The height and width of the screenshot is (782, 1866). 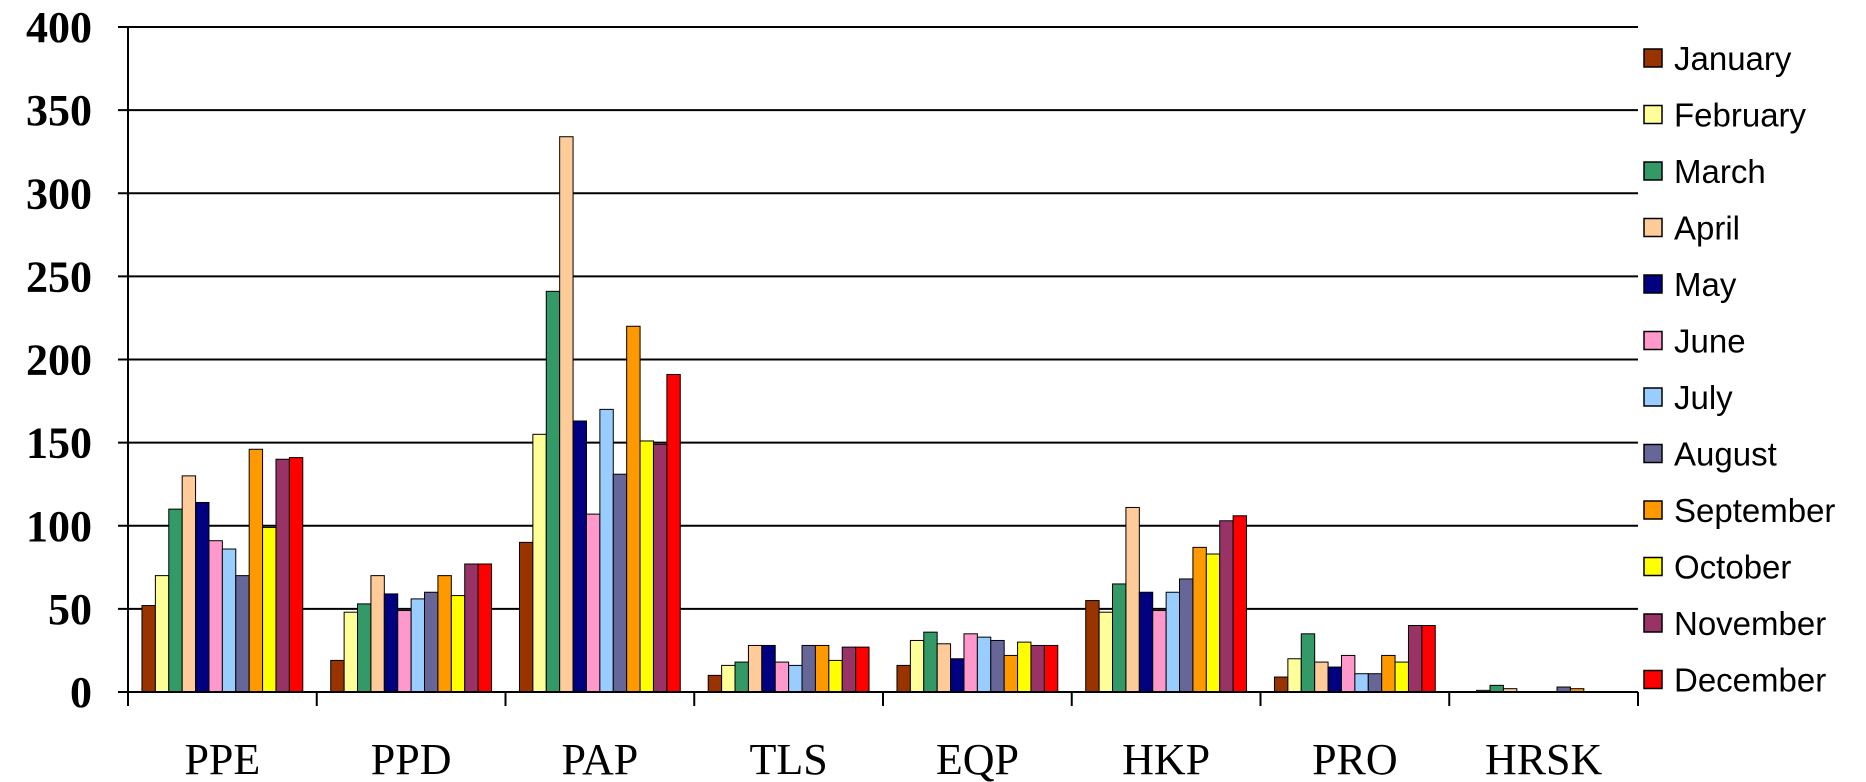 I want to click on y-tick-label: 350, so click(x=59, y=110).